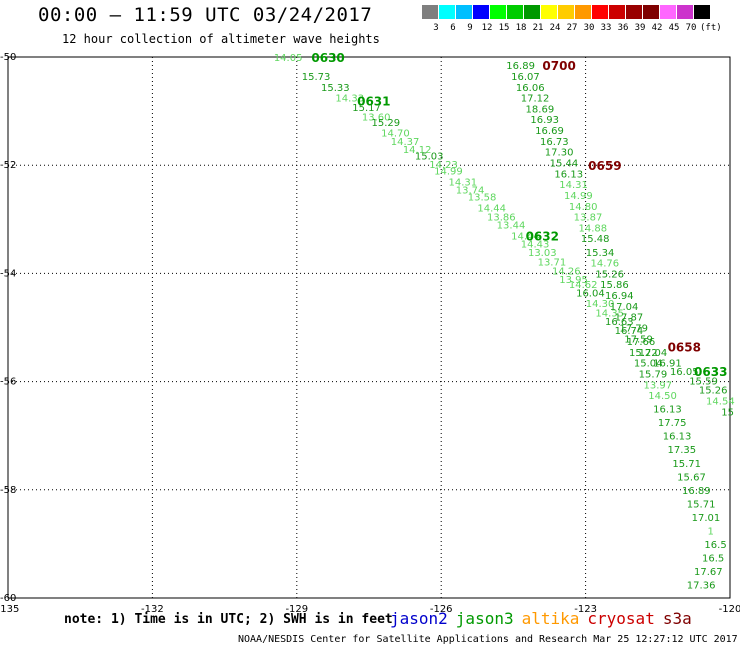  What do you see at coordinates (8, 598) in the screenshot?
I see `y-tick-label: -60` at bounding box center [8, 598].